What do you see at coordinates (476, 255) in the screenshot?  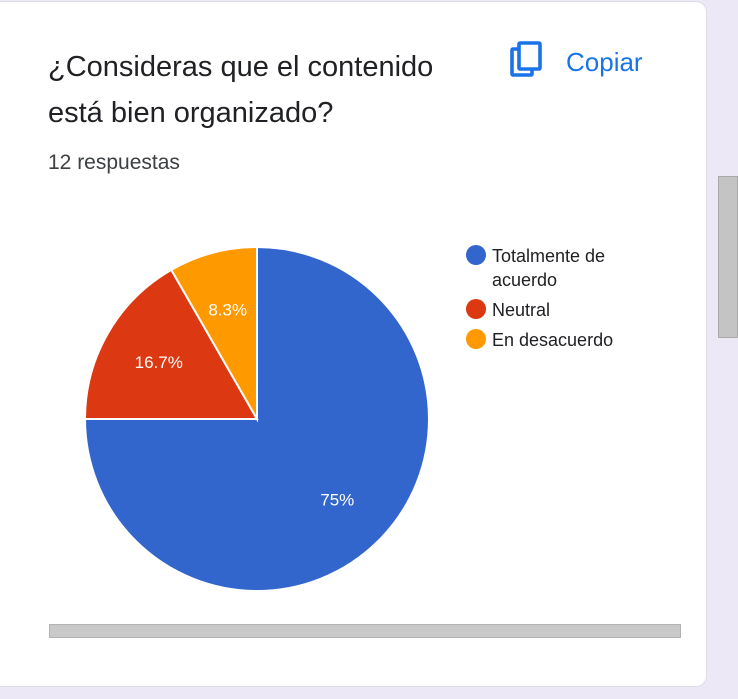 I see `legend-swatch-totalmente-de-acuerdo` at bounding box center [476, 255].